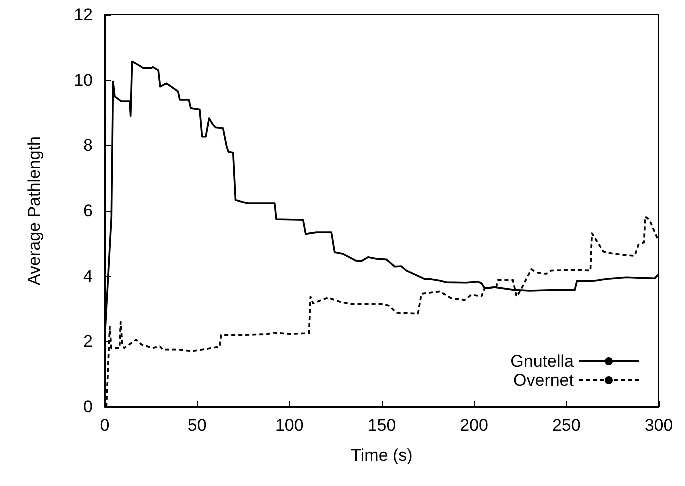 The width and height of the screenshot is (685, 486). What do you see at coordinates (88, 342) in the screenshot?
I see `y-tick-label: 2` at bounding box center [88, 342].